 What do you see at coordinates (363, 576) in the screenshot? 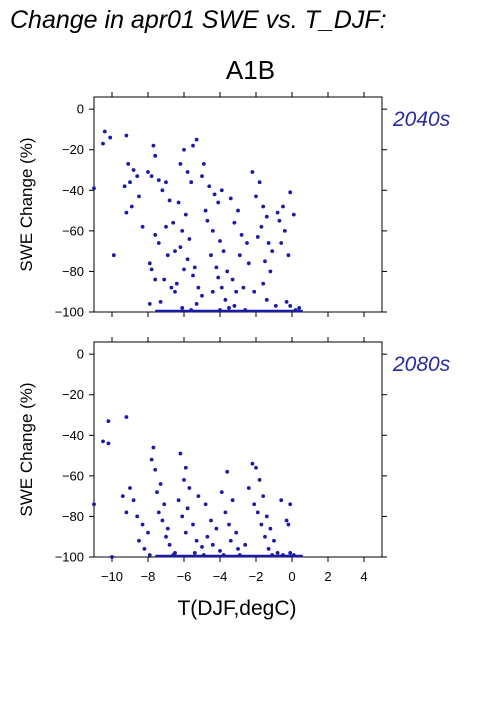
I see `x-tick-label: 4` at bounding box center [363, 576].